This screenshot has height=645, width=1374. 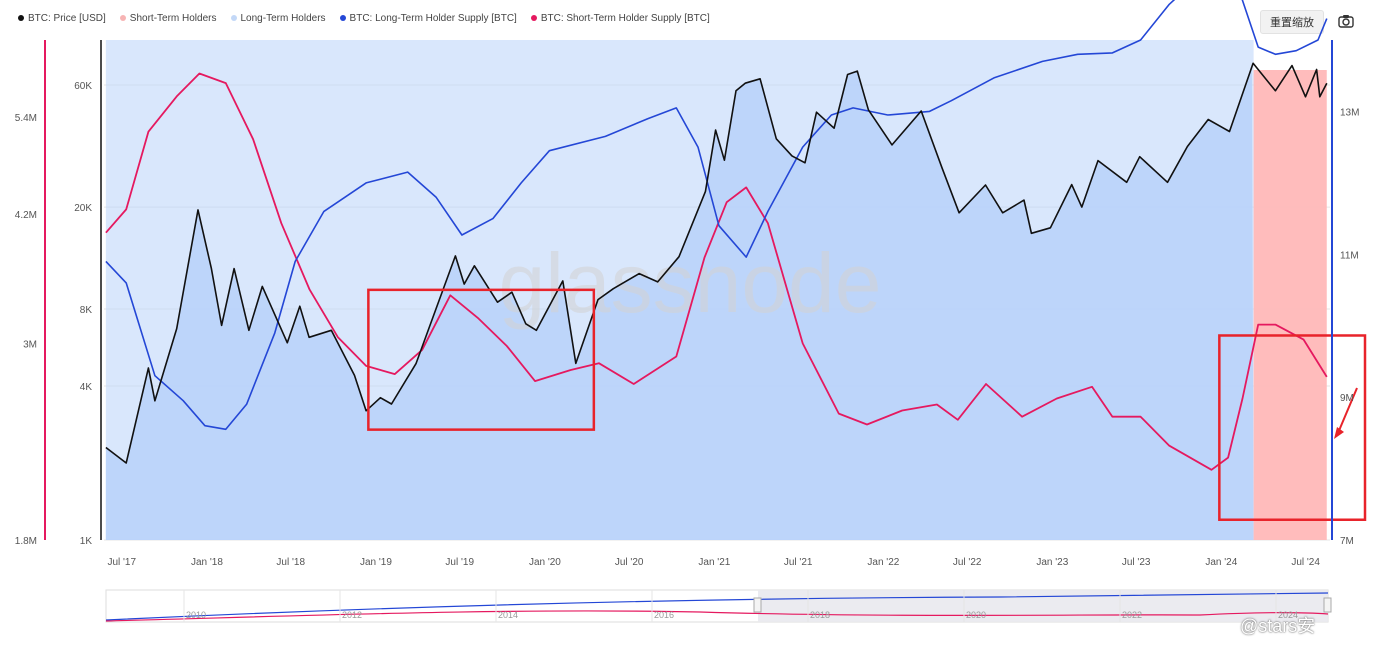 I want to click on price-tick-label: 1K, so click(x=86, y=541).